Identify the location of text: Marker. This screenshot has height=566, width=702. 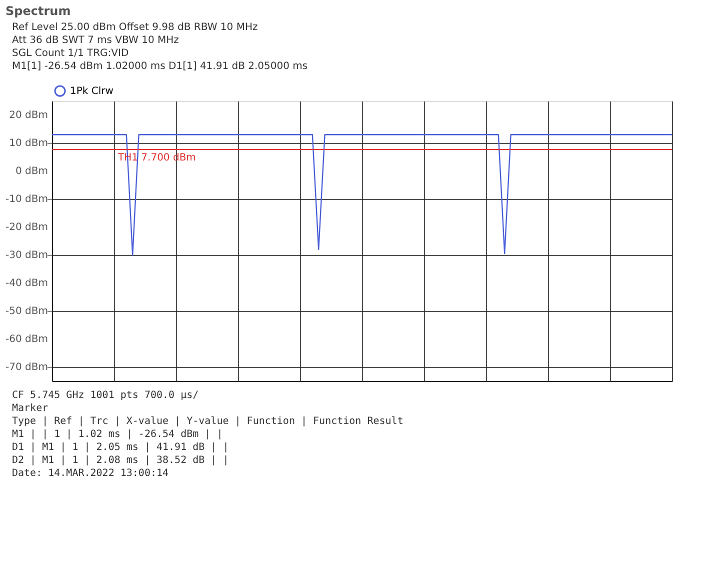
(30, 408).